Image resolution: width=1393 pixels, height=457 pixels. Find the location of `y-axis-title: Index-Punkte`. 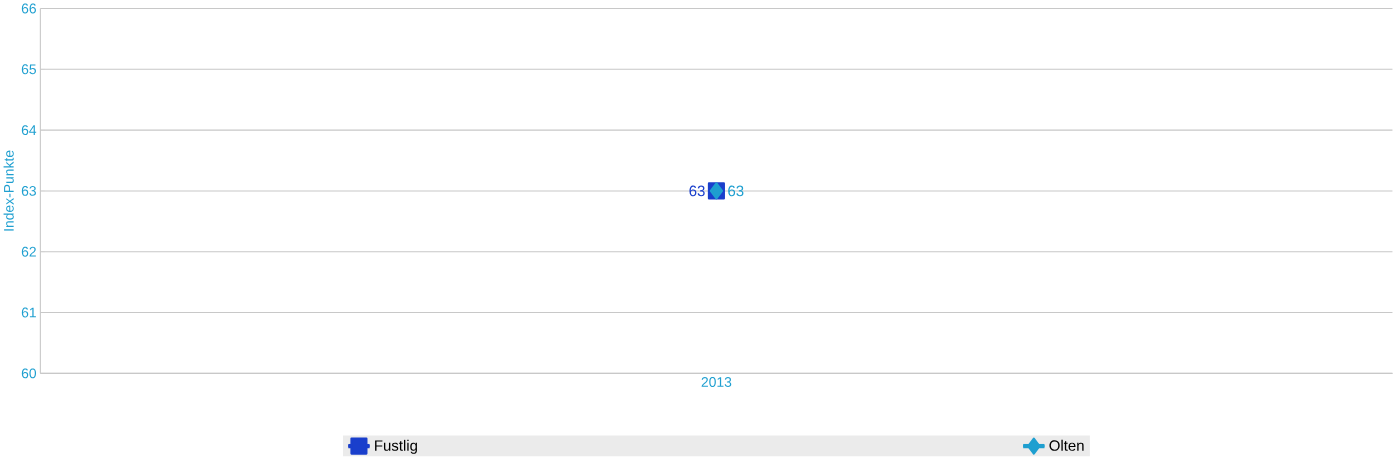

y-axis-title: Index-Punkte is located at coordinates (8, 190).